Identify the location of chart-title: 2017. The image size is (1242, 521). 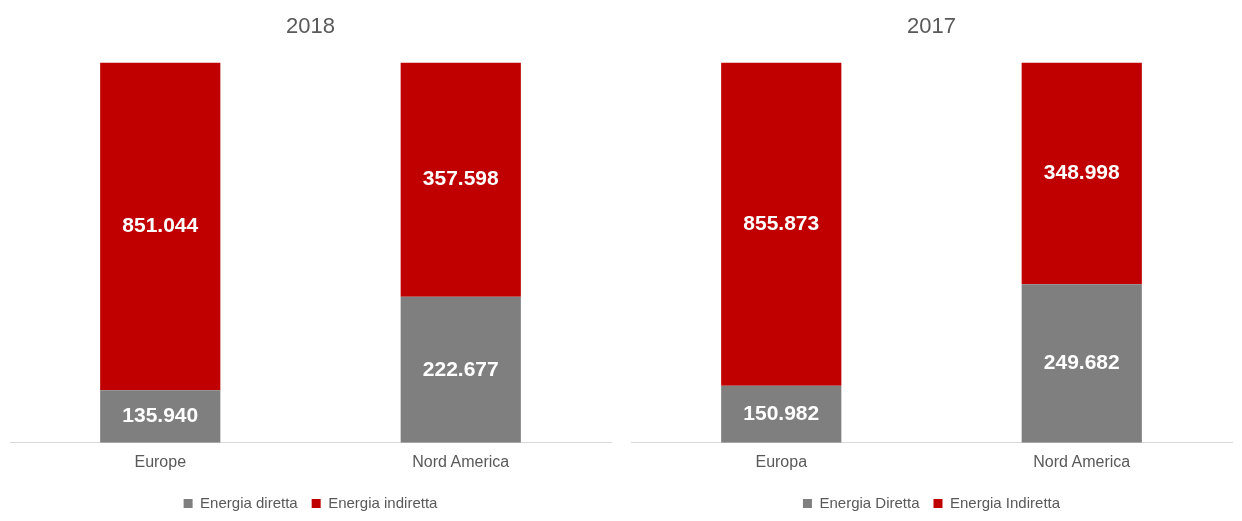
(931, 26).